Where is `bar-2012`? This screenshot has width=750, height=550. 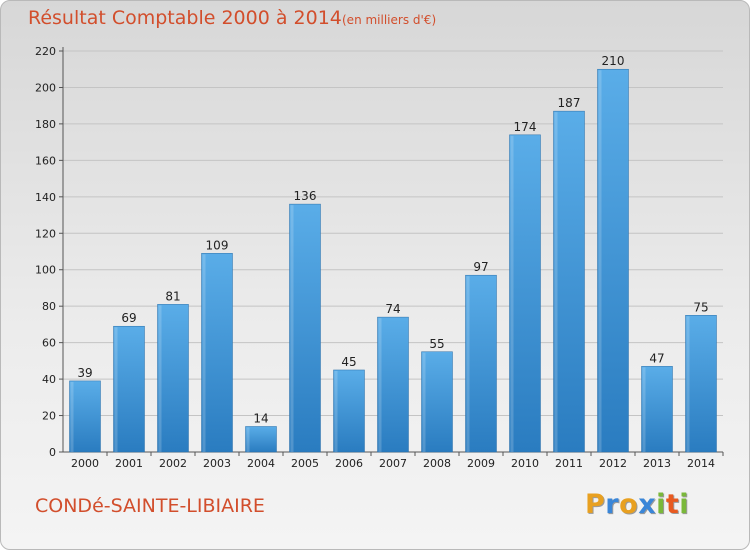
bar-2012 is located at coordinates (613, 260).